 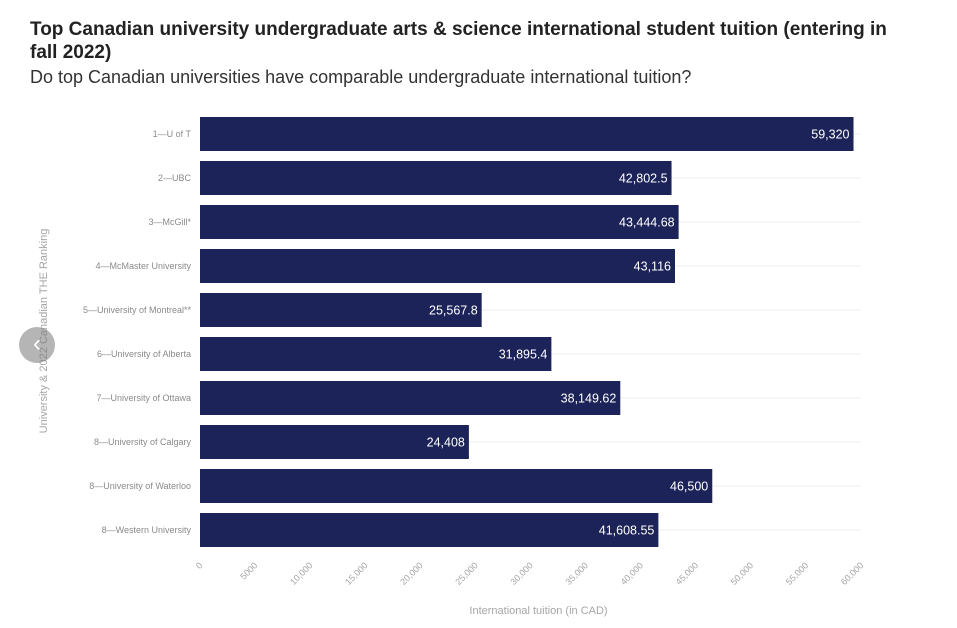 What do you see at coordinates (589, 399) in the screenshot?
I see `bar-value-label: 38,149.62` at bounding box center [589, 399].